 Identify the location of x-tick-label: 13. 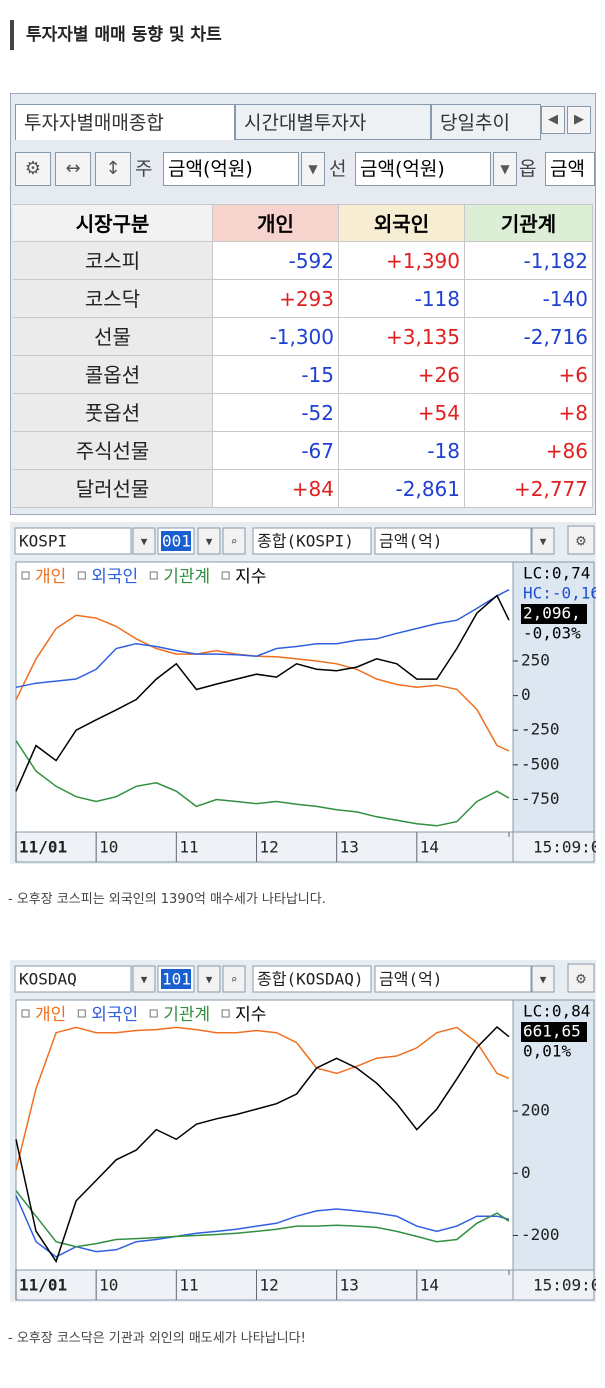
(349, 1285).